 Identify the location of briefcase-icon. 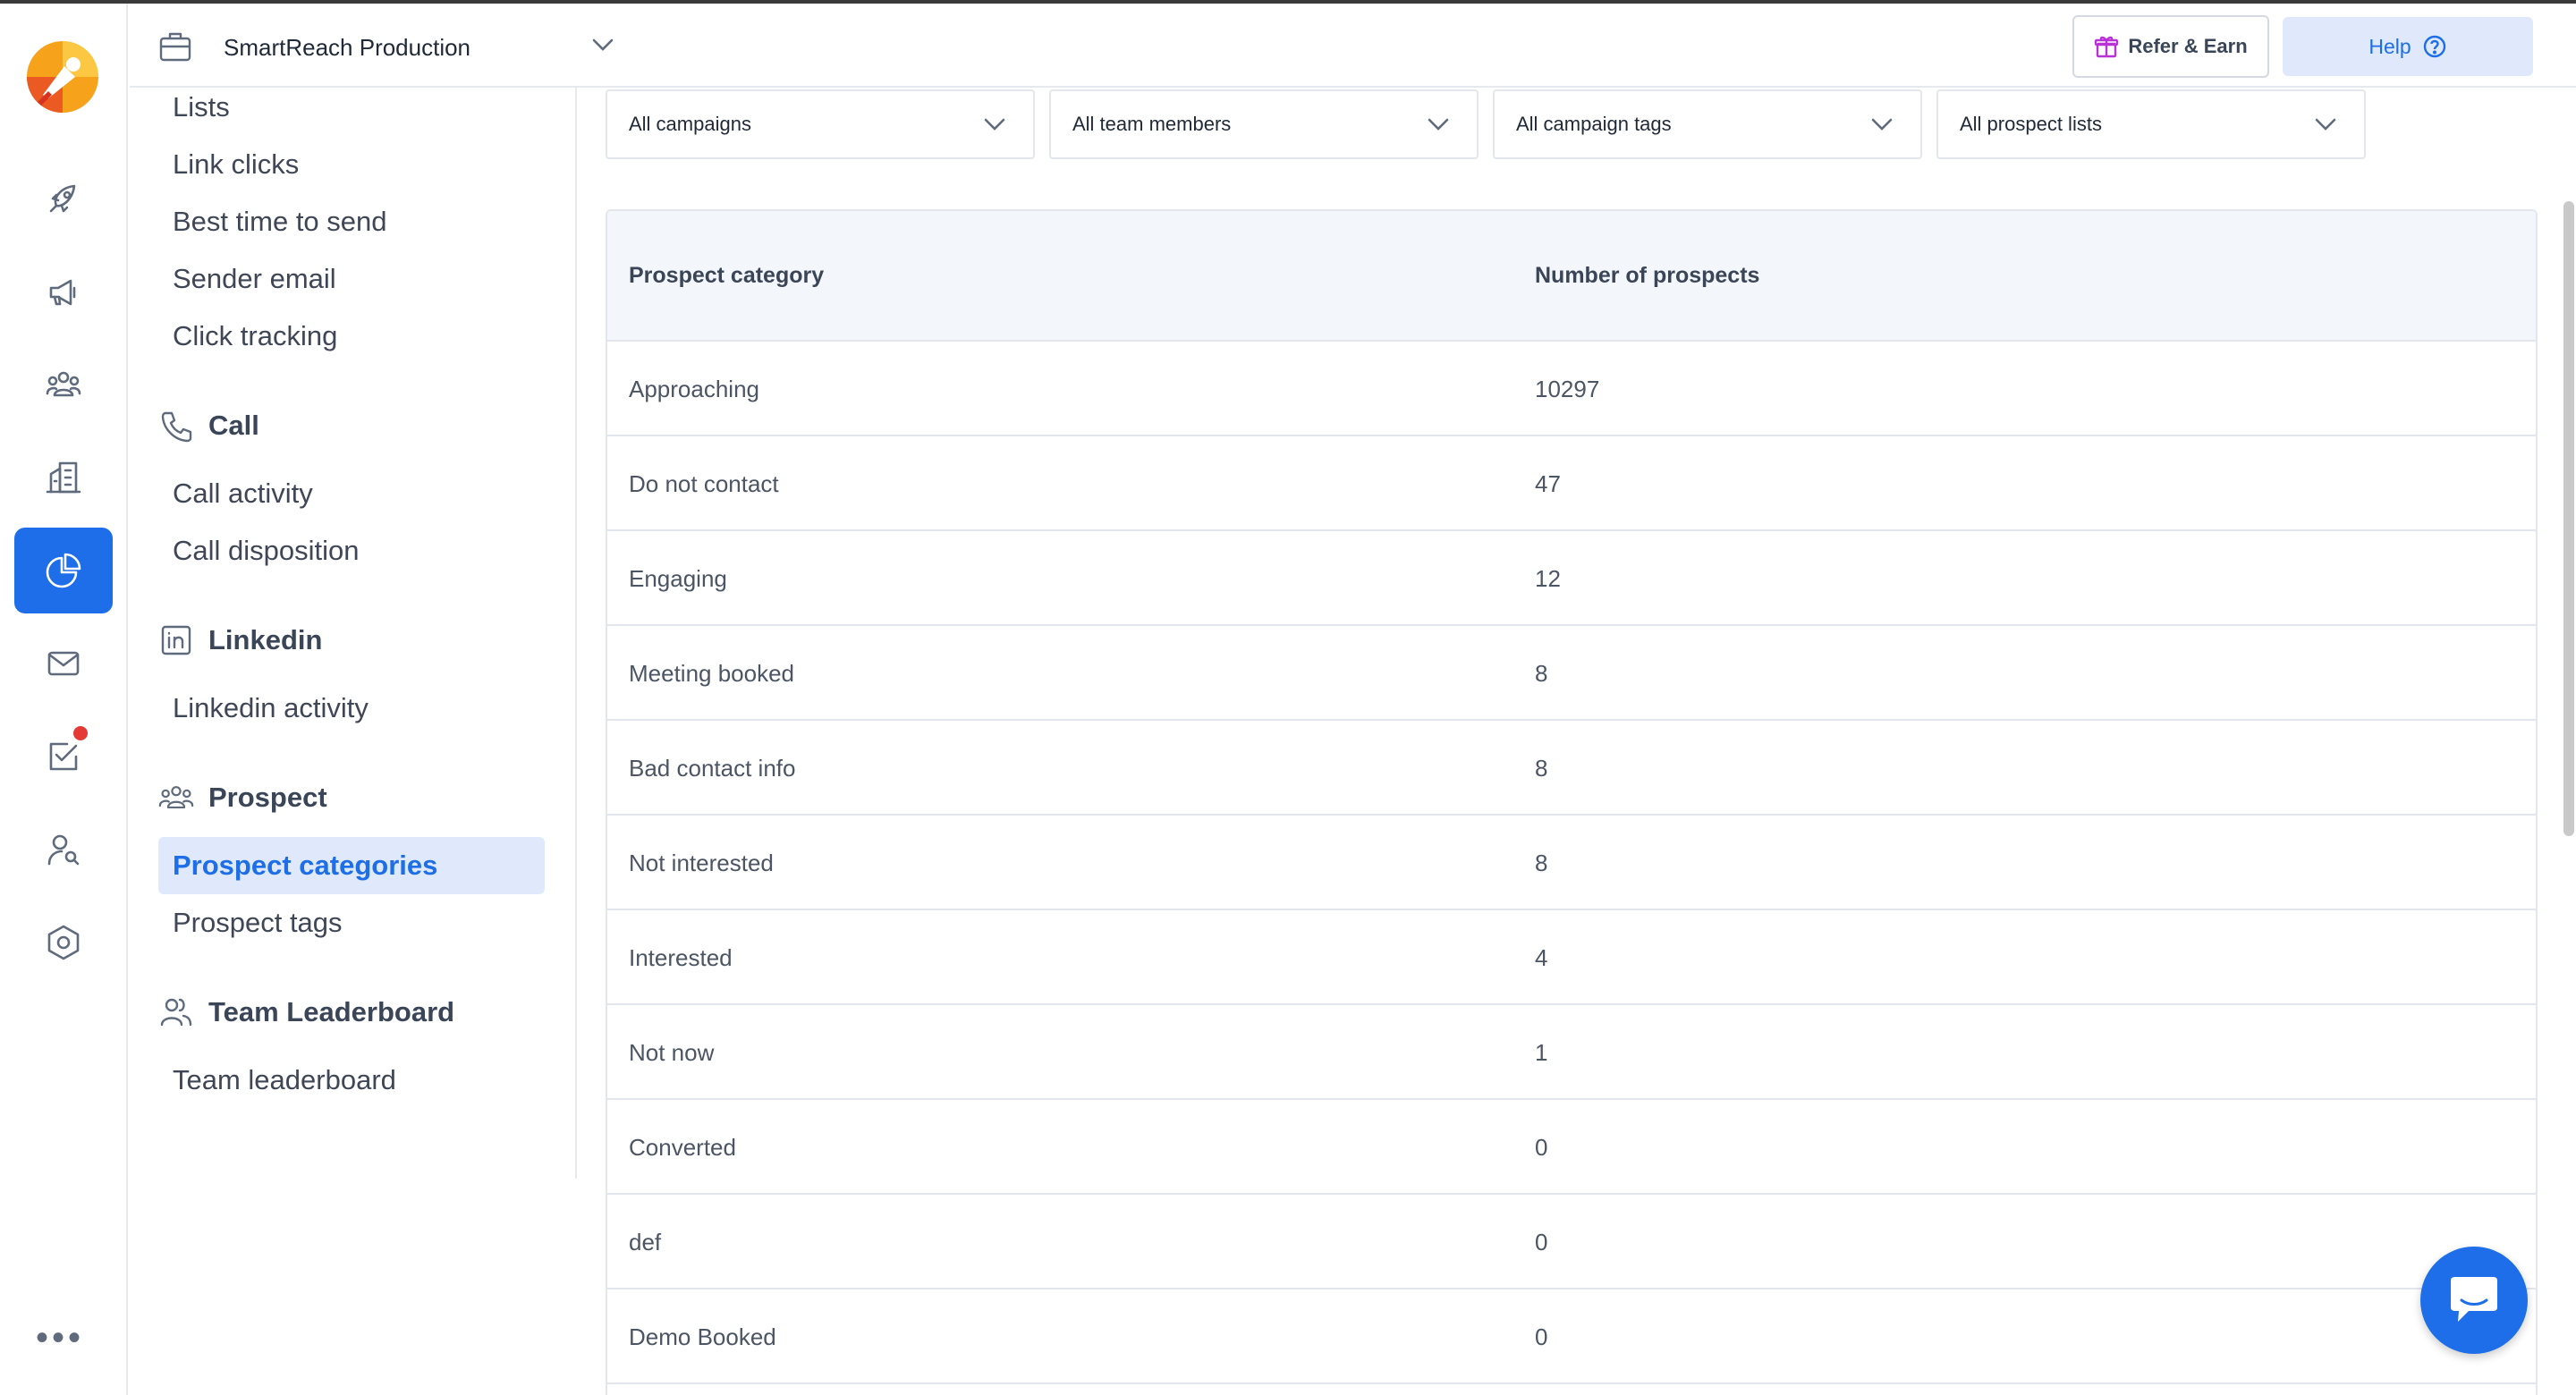
(175, 47).